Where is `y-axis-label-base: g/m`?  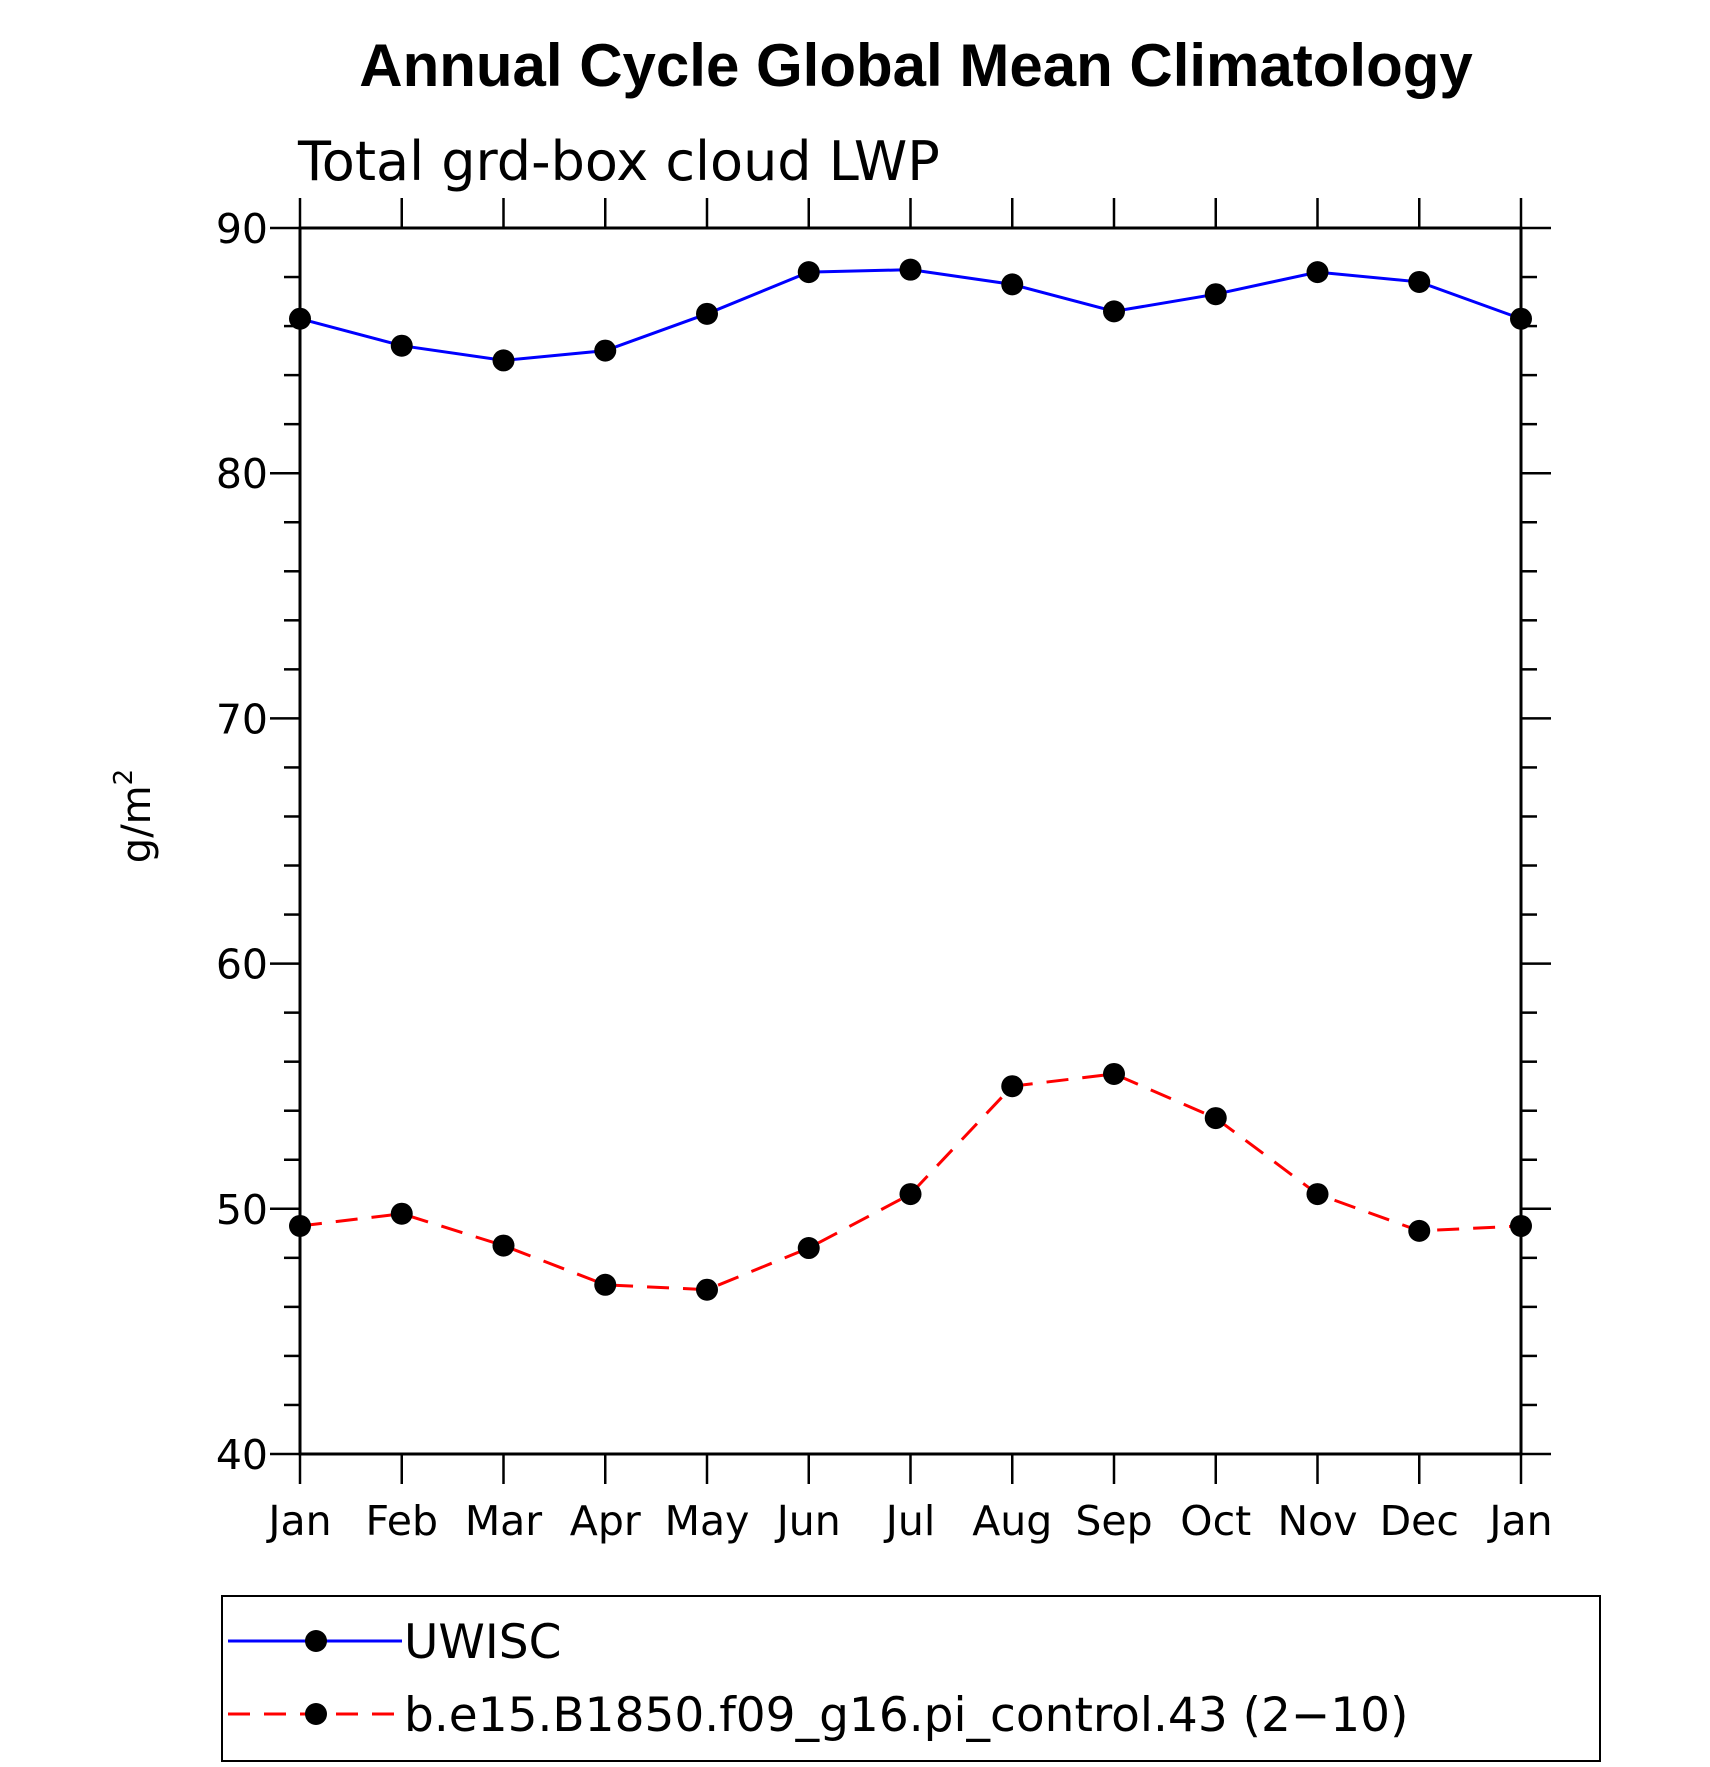 y-axis-label-base: g/m is located at coordinates (137, 824).